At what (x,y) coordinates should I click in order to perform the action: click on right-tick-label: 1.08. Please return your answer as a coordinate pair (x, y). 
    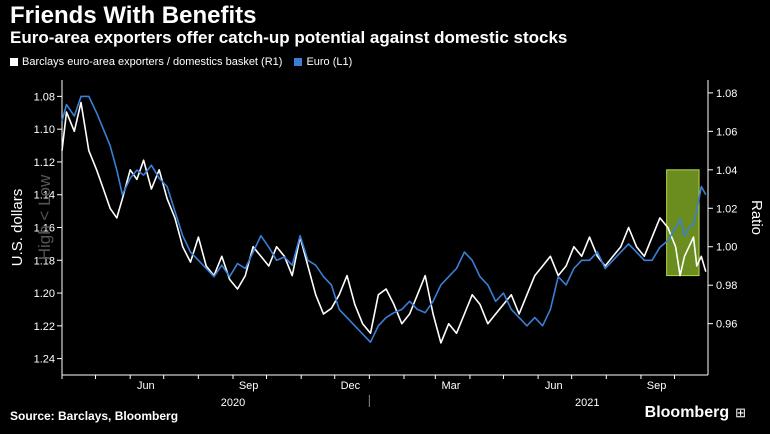
    Looking at the image, I should click on (726, 94).